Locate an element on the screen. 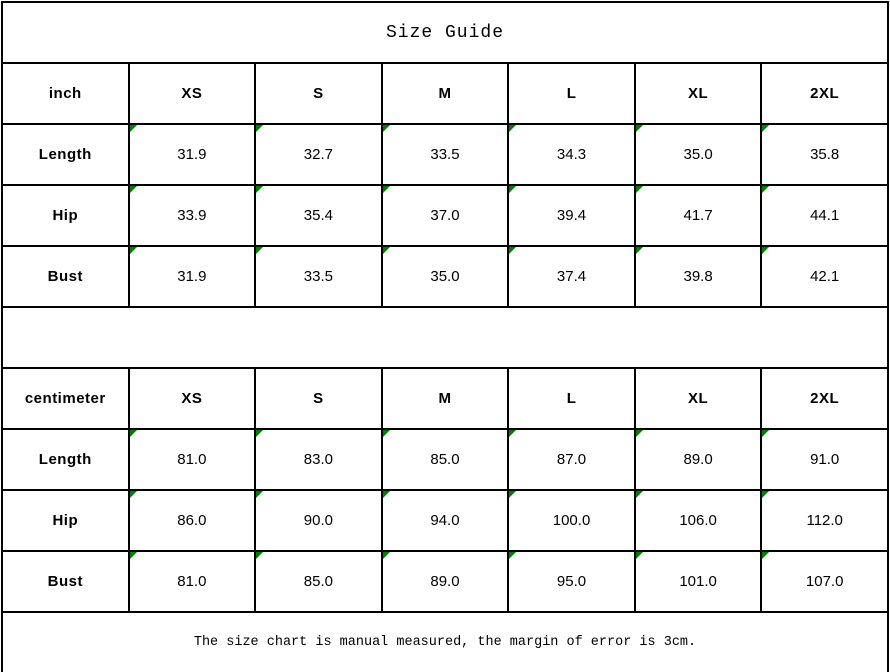 This screenshot has width=890, height=672. size-value-cell: 81.0 is located at coordinates (192, 459).